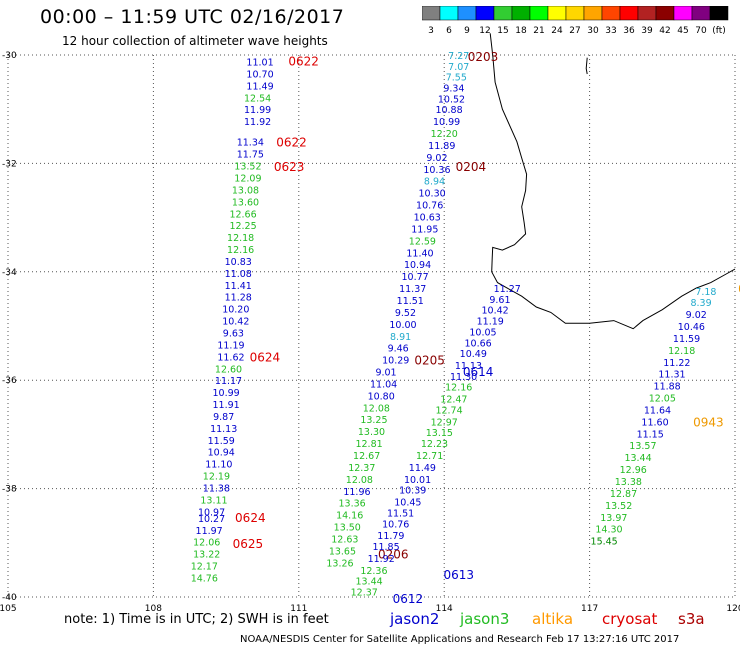 Image resolution: width=740 pixels, height=650 pixels. I want to click on wave-height-value: 13.60, so click(245, 202).